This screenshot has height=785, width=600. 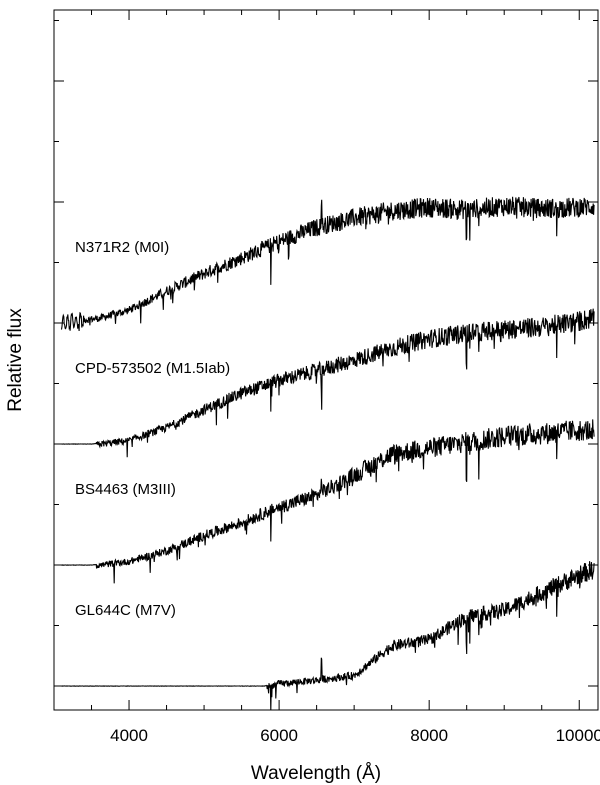 I want to click on x-tick-label: 4000, so click(x=129, y=735).